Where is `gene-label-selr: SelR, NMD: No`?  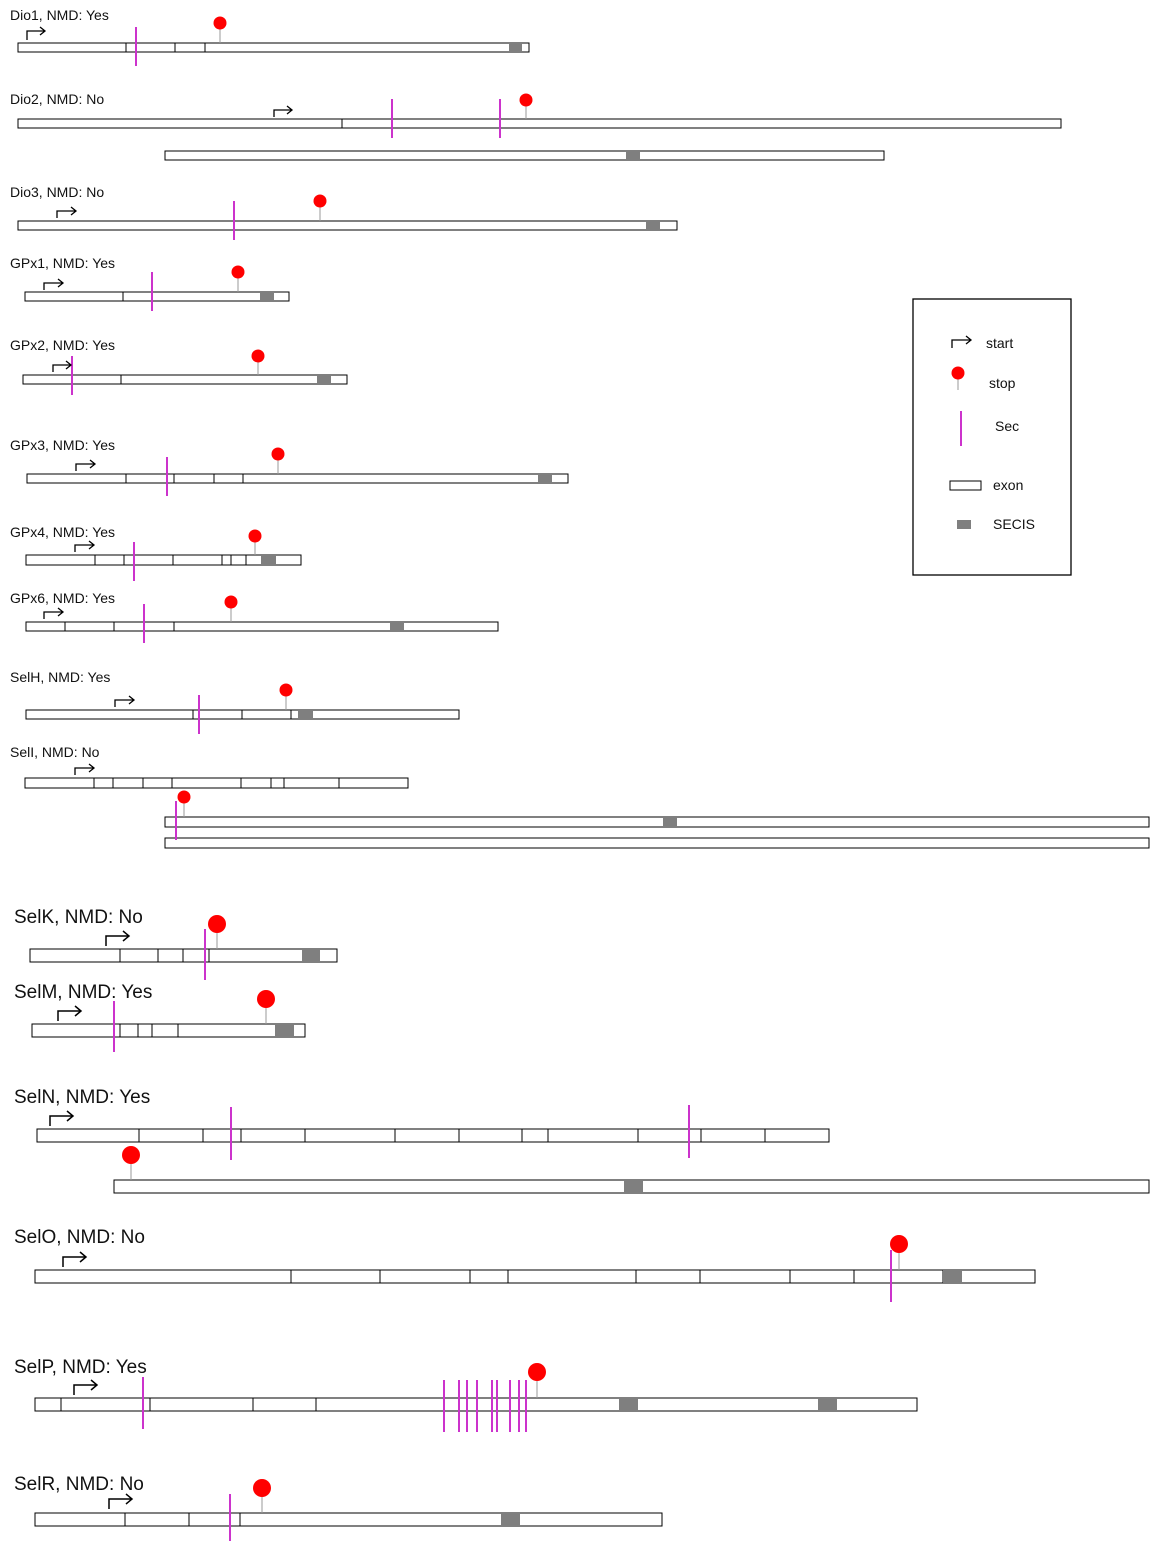
gene-label-selr: SelR, NMD: No is located at coordinates (79, 1484).